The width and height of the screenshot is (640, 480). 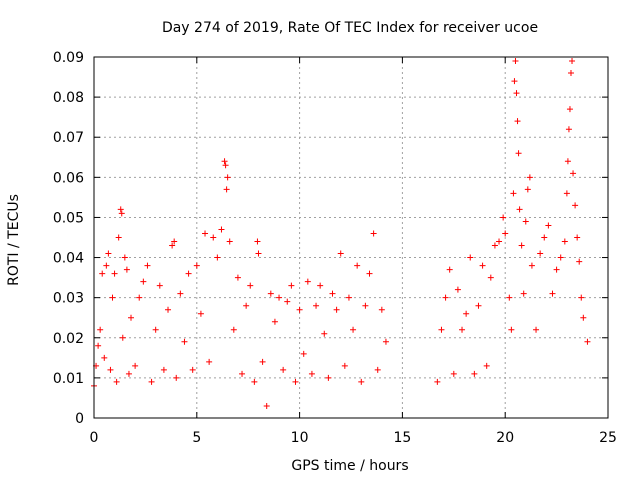 I want to click on y-tick-label: 0.08, so click(x=68, y=98).